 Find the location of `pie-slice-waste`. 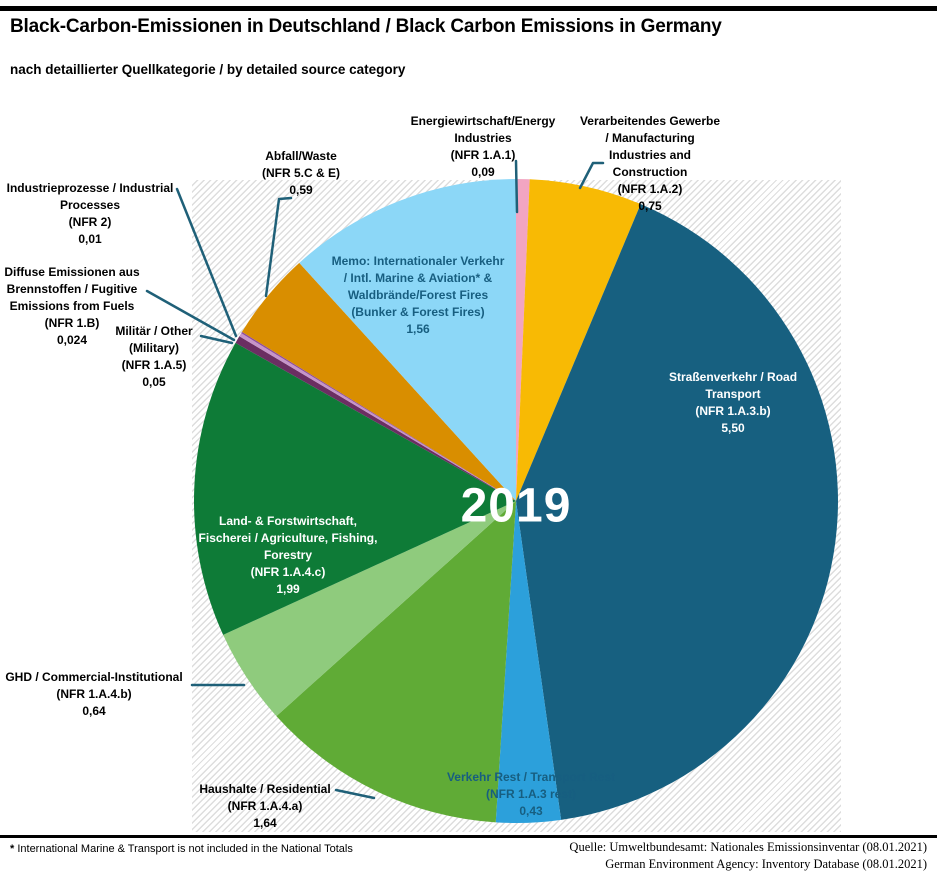

pie-slice-waste is located at coordinates (379, 381).